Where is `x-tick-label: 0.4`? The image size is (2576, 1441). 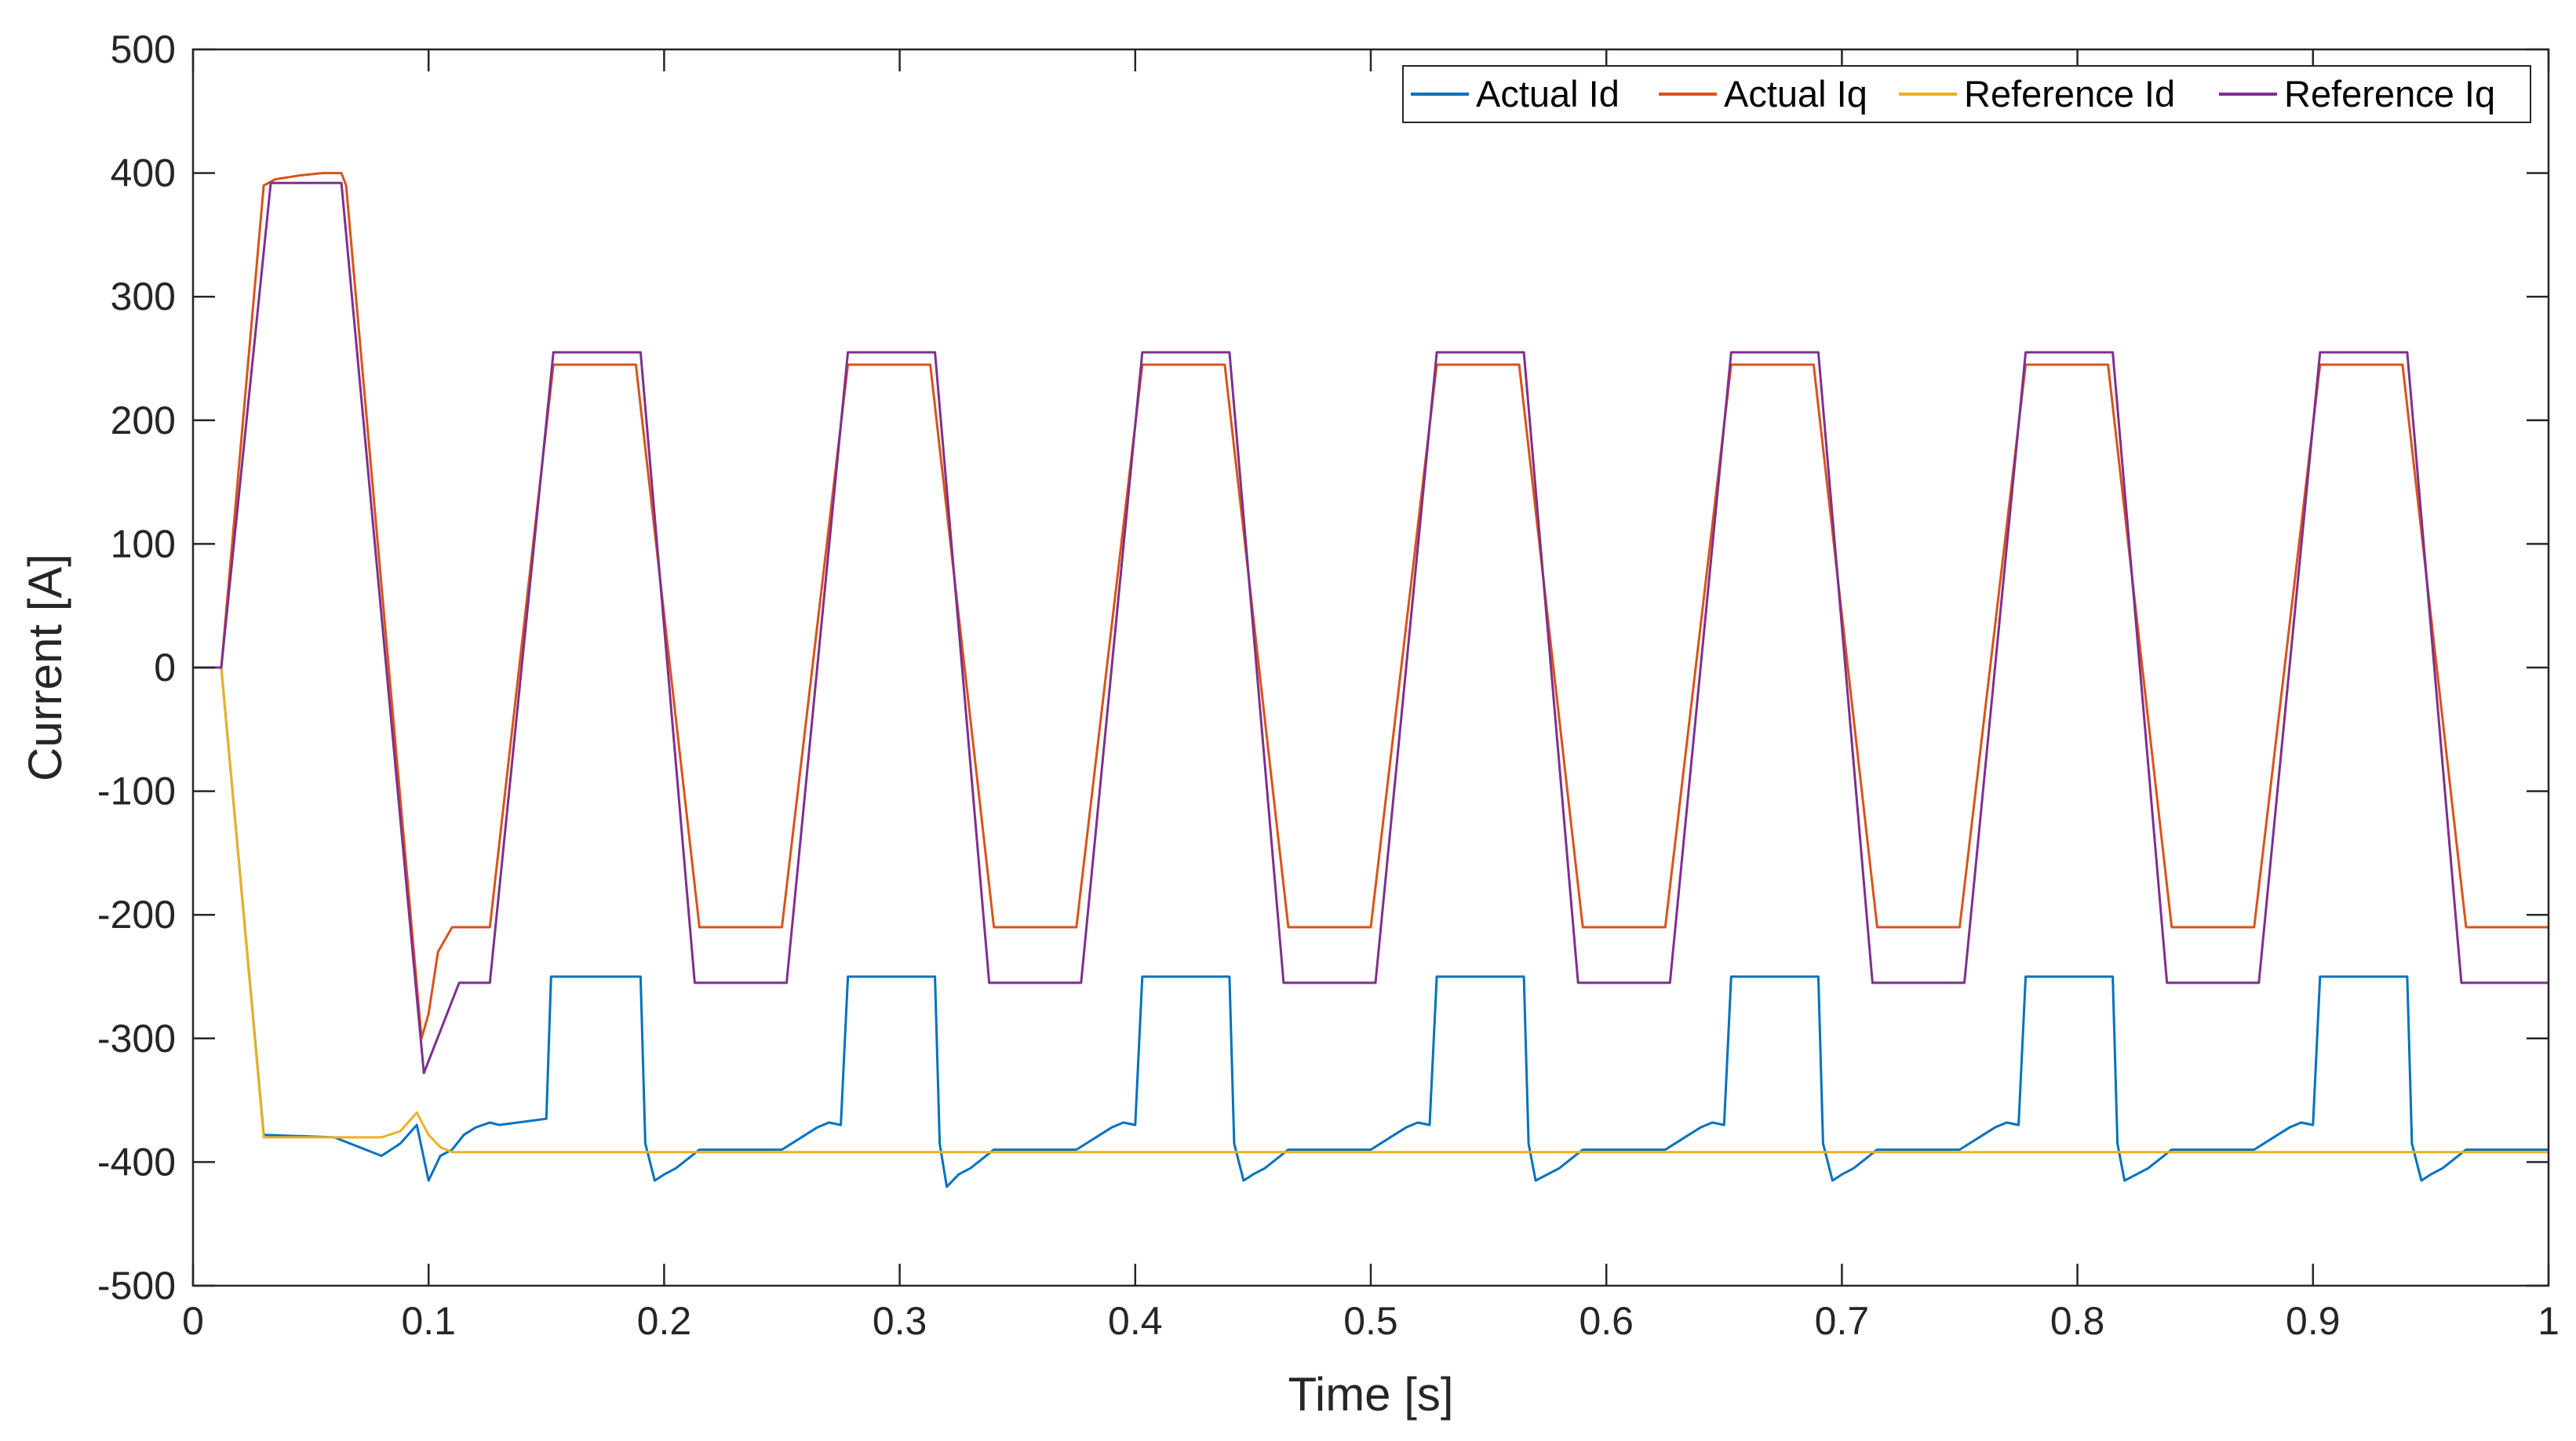
x-tick-label: 0.4 is located at coordinates (1135, 1321).